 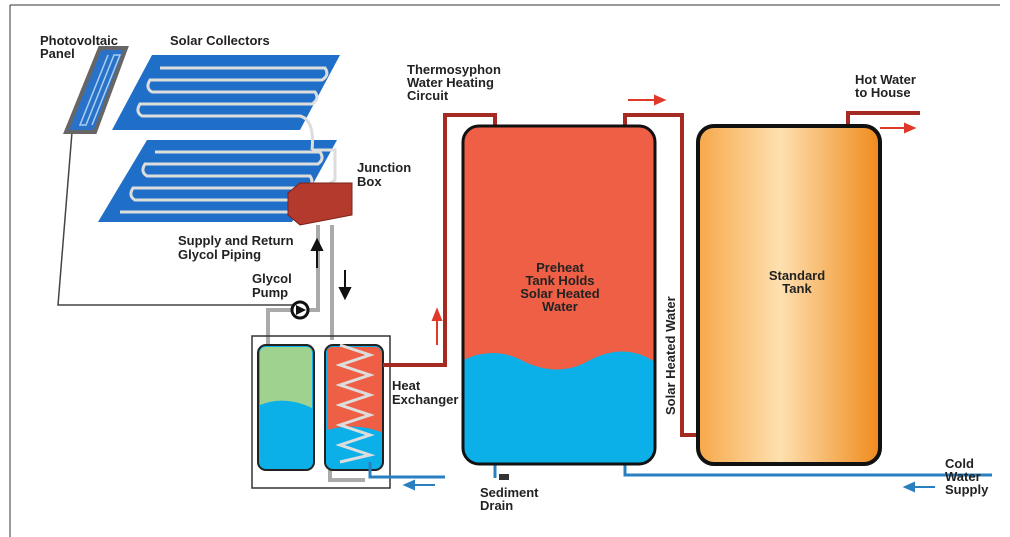 I want to click on label-line: Water Heating, so click(x=450, y=82).